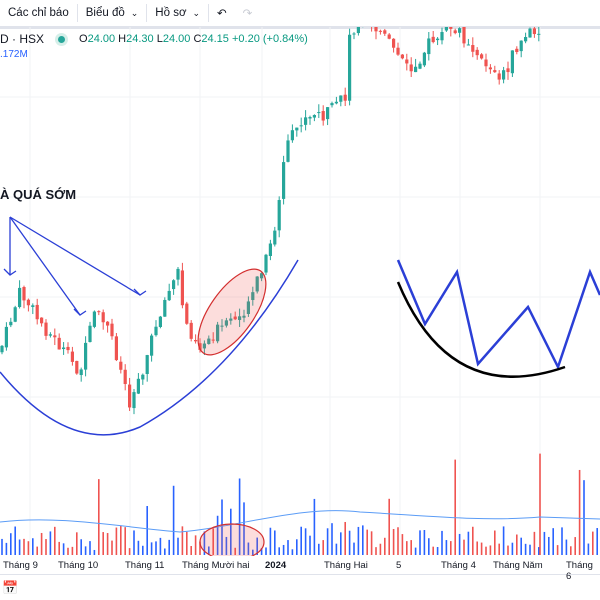  Describe the element at coordinates (38, 13) in the screenshot. I see `indicators-button: Các chỉ báo` at that location.